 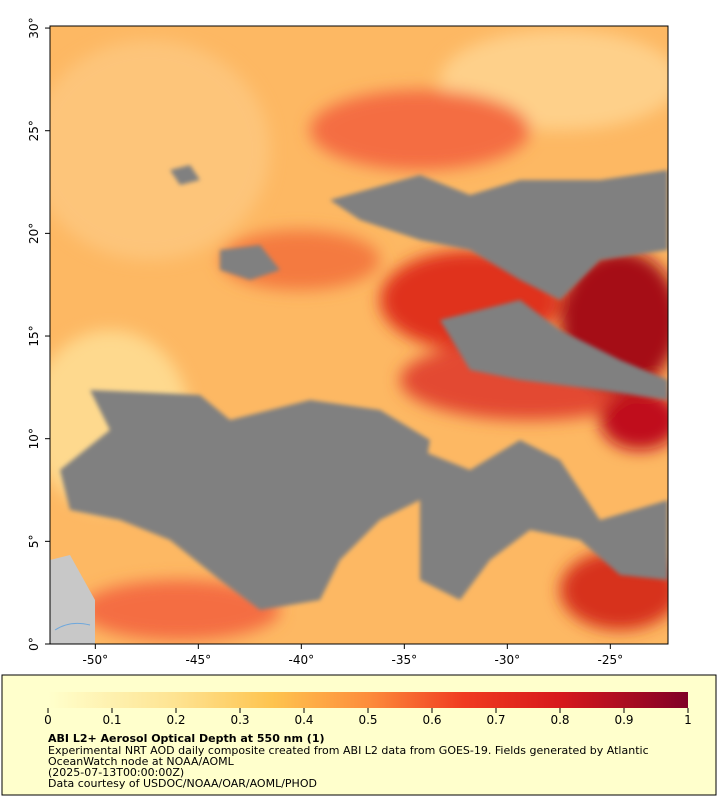 What do you see at coordinates (34, 130) in the screenshot?
I see `y-tick-label: 25°` at bounding box center [34, 130].